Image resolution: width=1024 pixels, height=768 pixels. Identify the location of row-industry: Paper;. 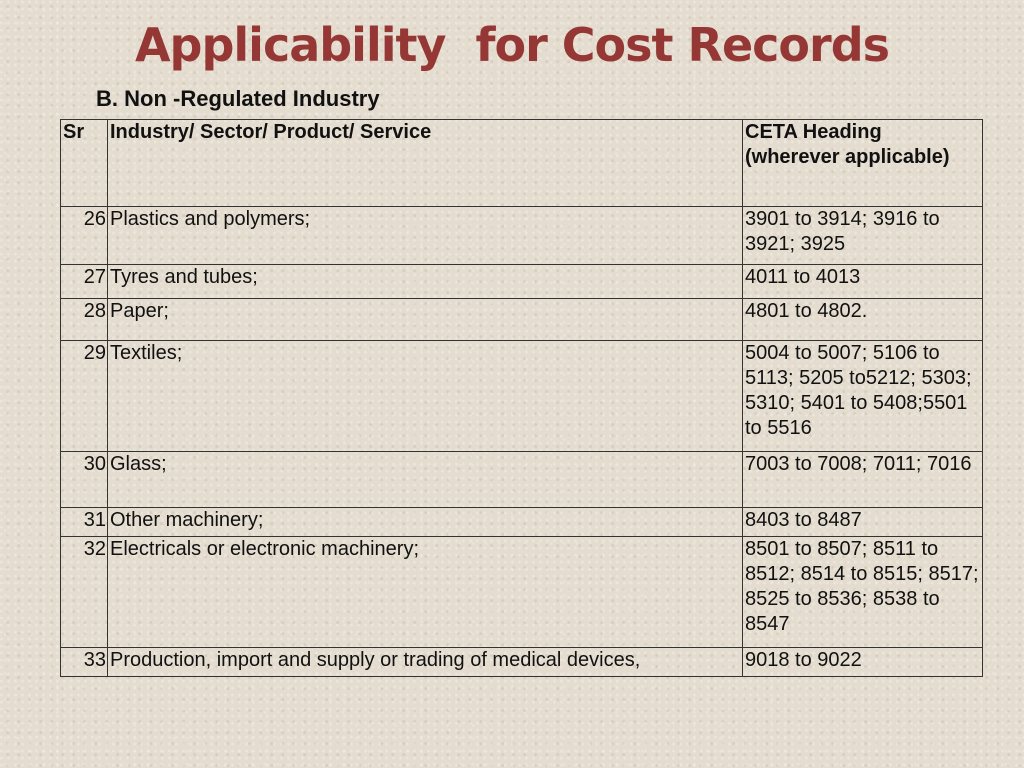
(425, 319).